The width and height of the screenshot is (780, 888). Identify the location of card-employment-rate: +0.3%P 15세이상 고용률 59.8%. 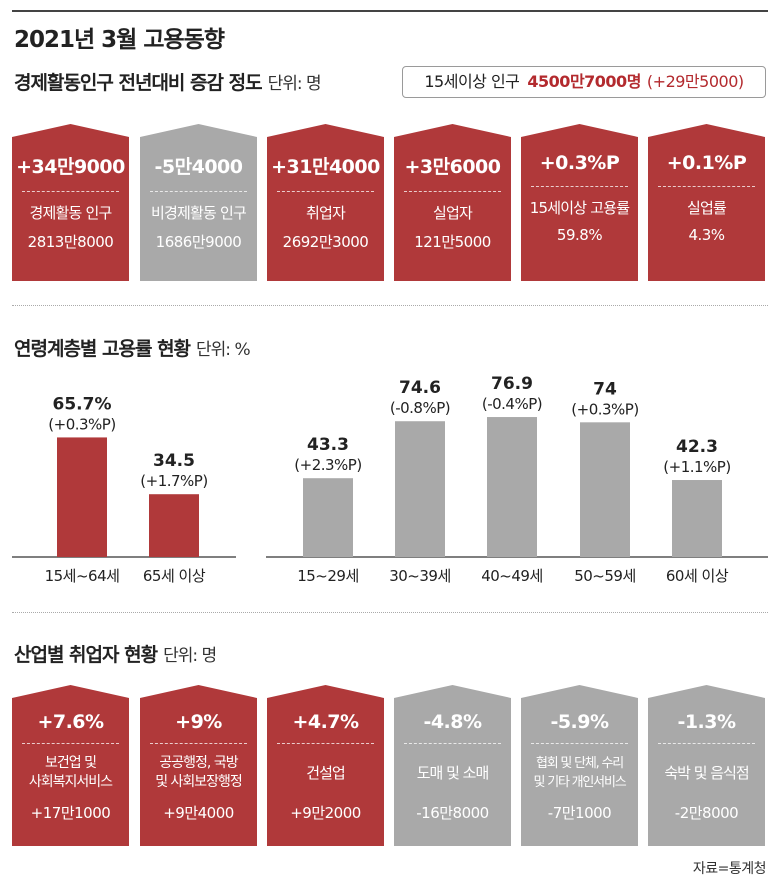
(579, 202).